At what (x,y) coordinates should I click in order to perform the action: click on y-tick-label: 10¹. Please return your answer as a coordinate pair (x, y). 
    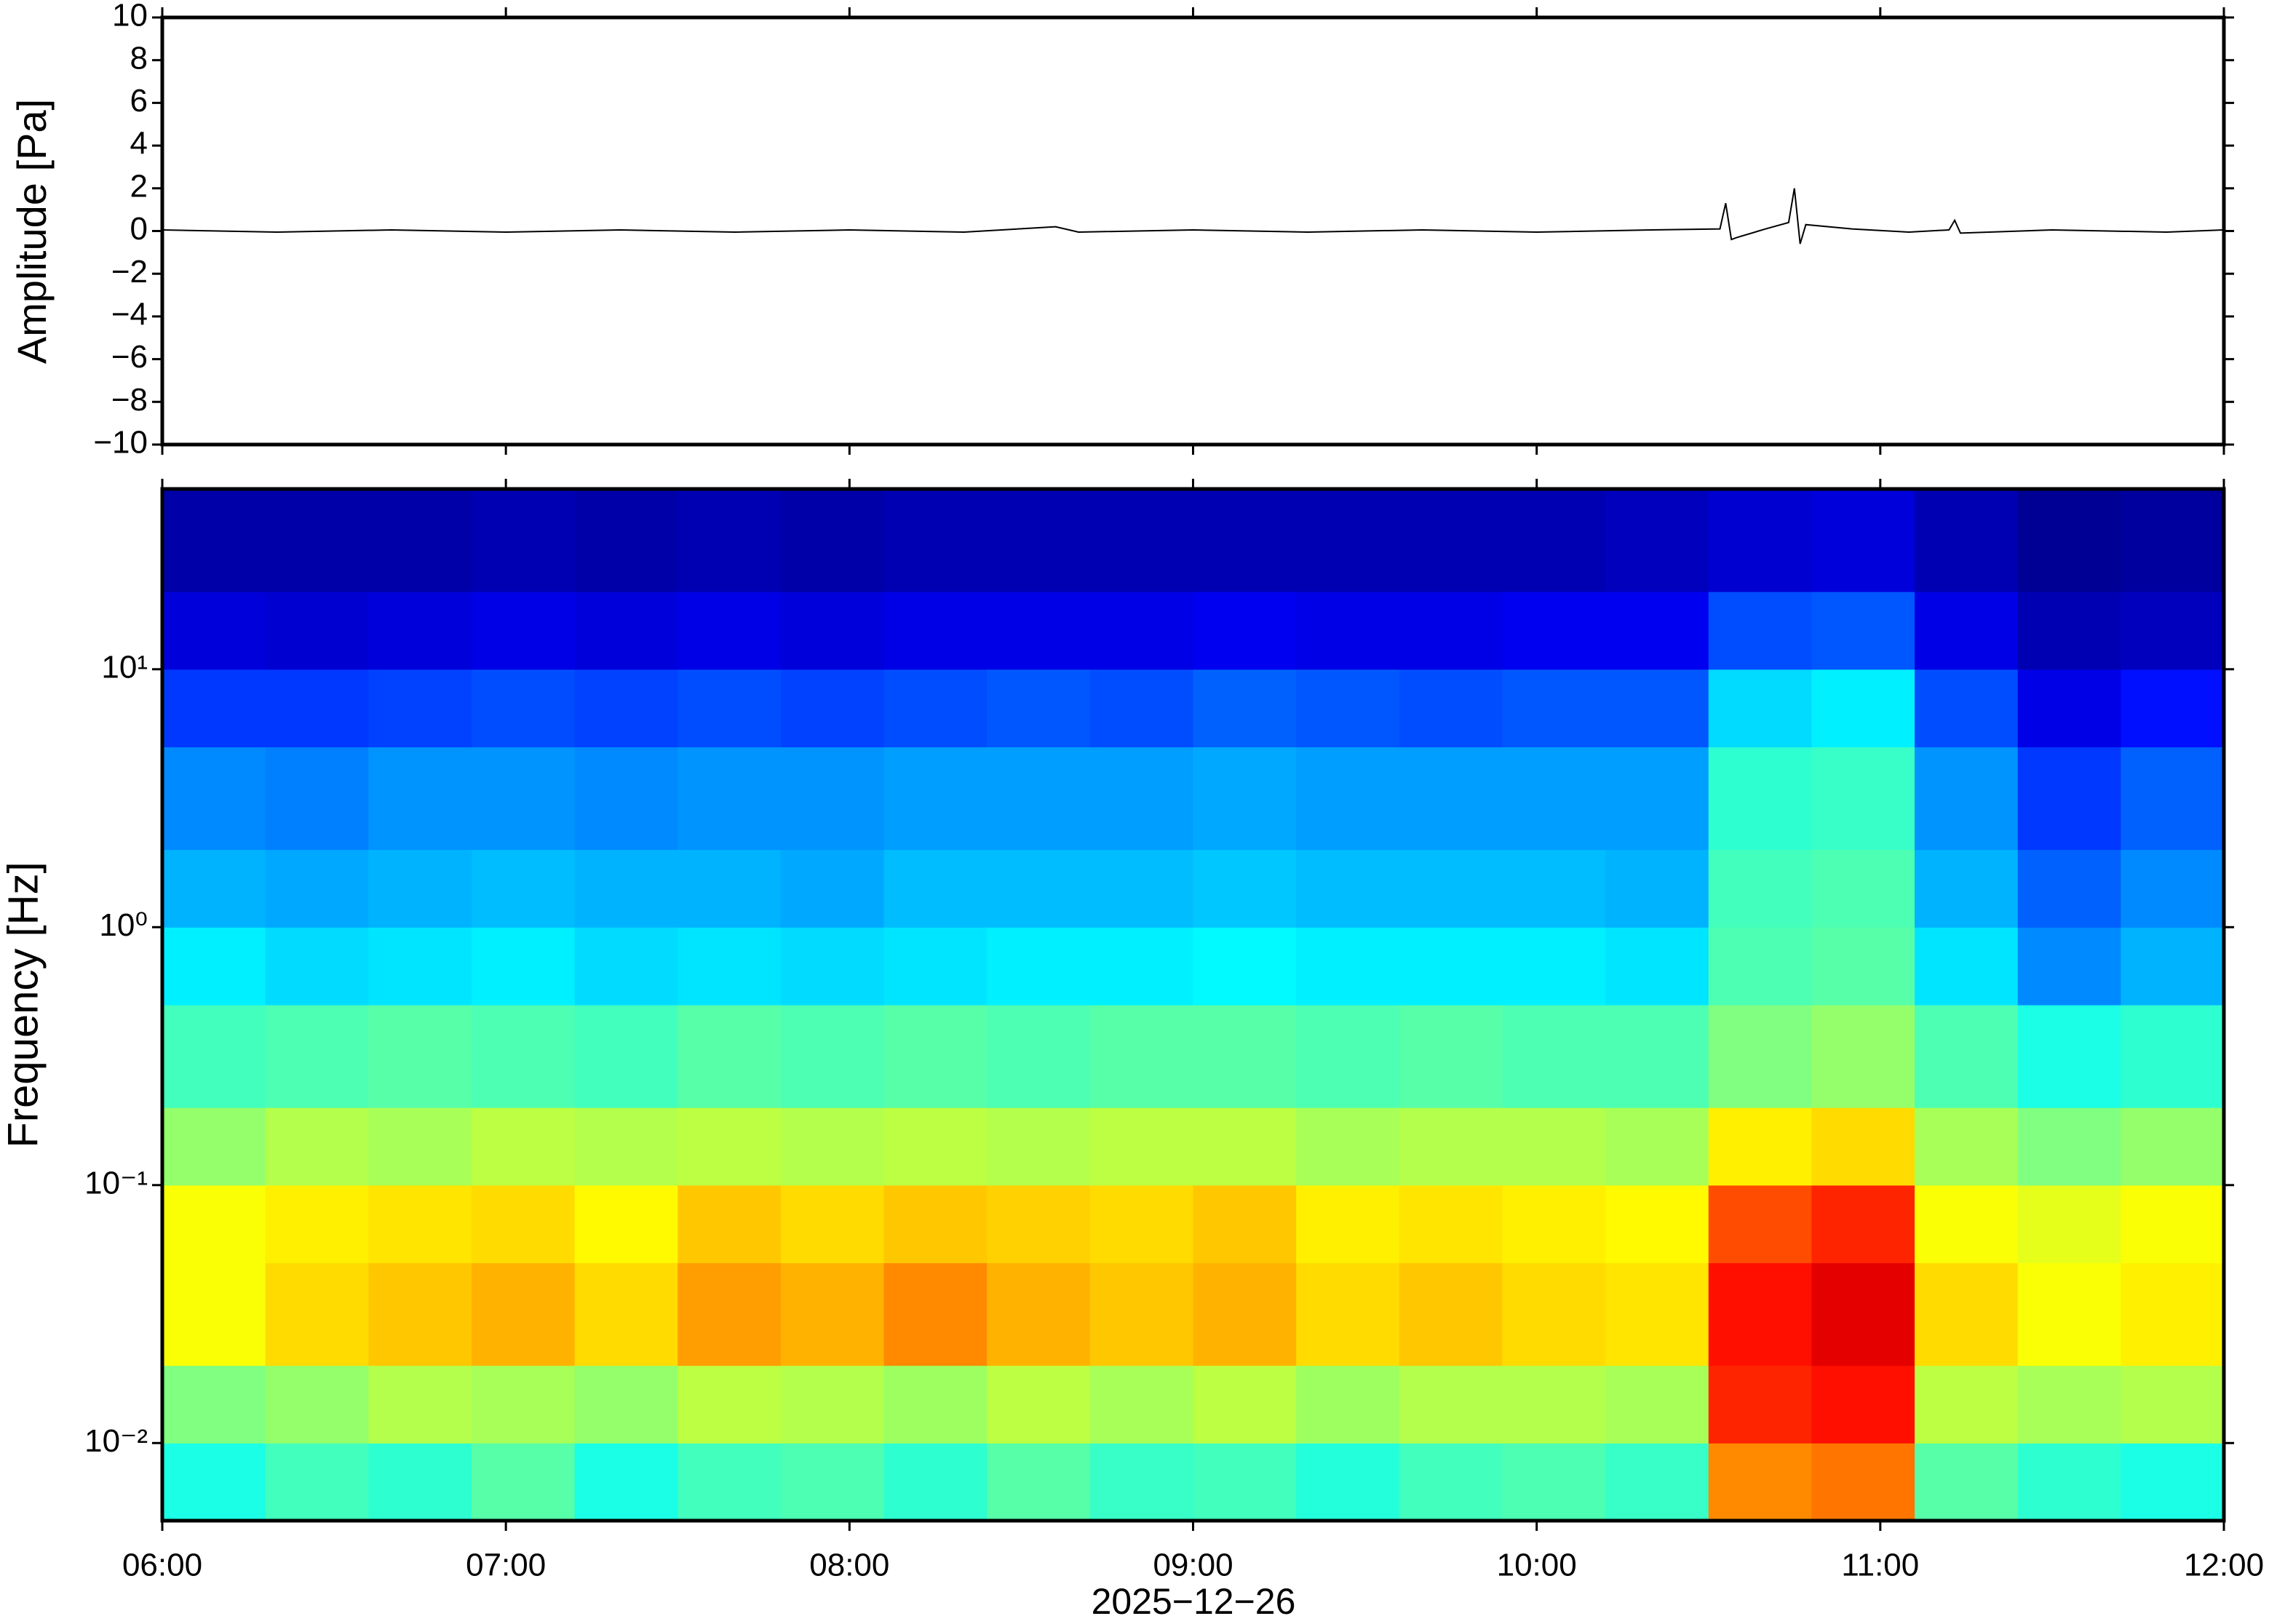
    Looking at the image, I should click on (125, 667).